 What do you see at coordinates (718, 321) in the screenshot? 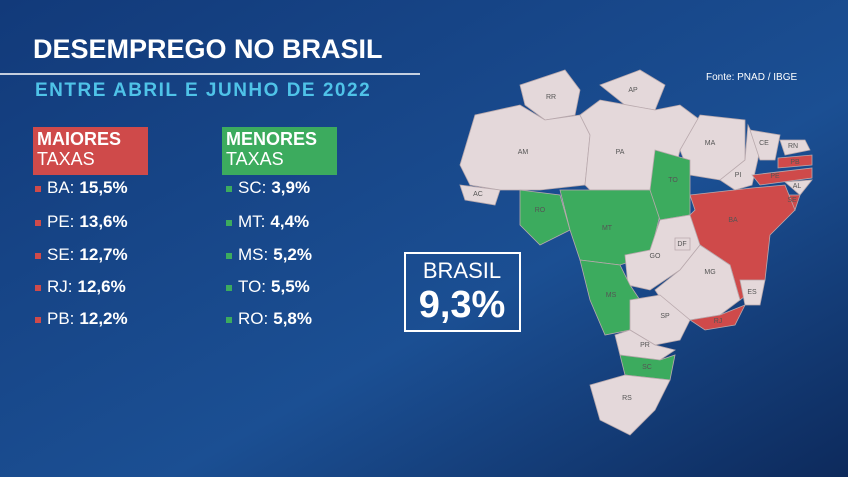
I see `state-label: RJ` at bounding box center [718, 321].